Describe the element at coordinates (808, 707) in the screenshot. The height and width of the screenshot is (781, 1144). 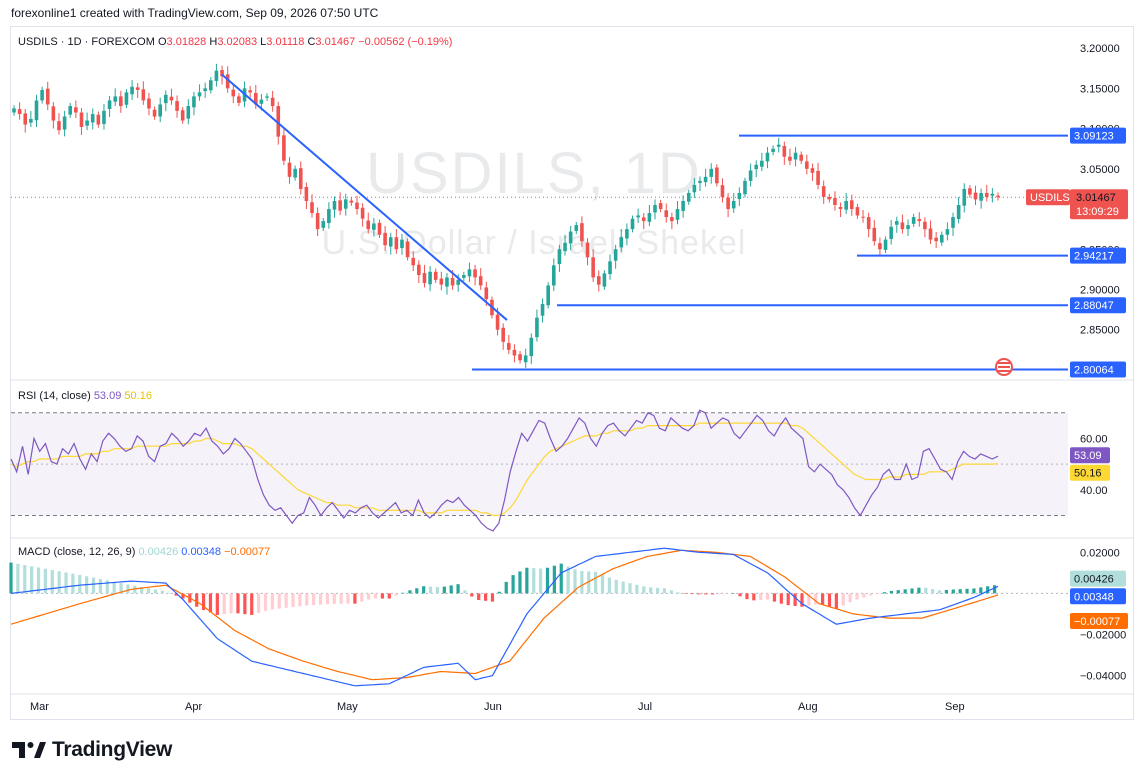
I see `time-tick-label: Aug` at that location.